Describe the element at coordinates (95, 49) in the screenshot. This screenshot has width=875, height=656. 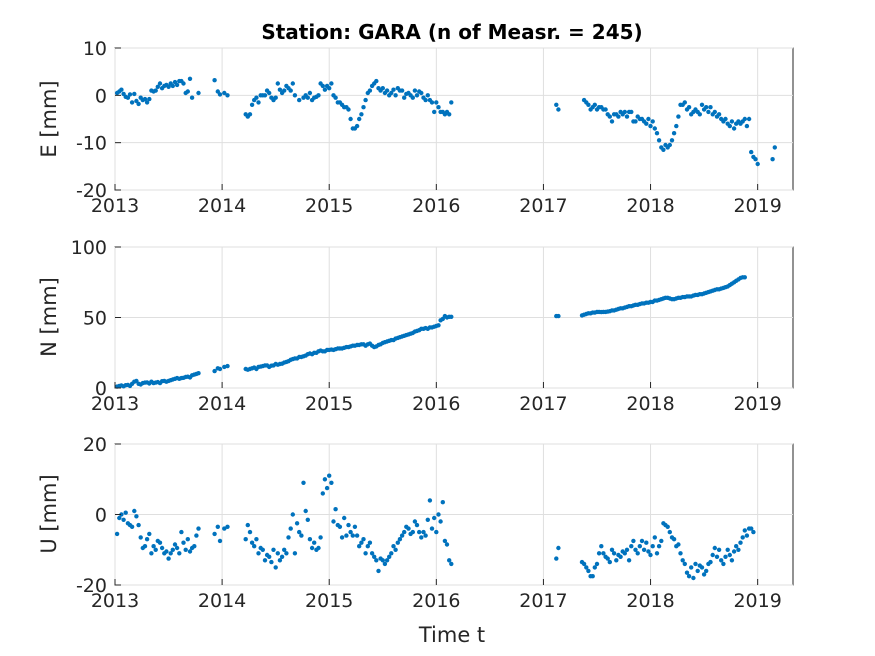
I see `panel-e-ytick-label: 10` at that location.